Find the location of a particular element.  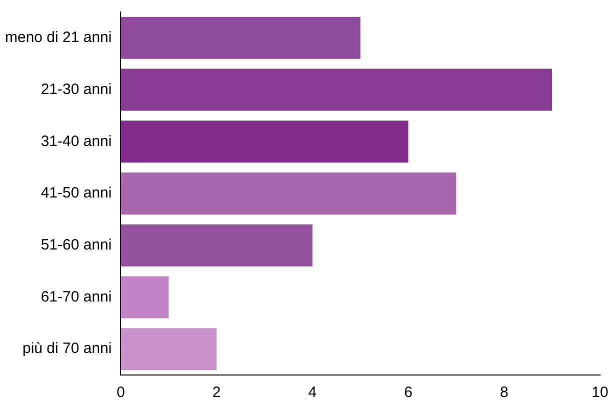

y-tick-label: 21-30 anni is located at coordinates (76, 89).